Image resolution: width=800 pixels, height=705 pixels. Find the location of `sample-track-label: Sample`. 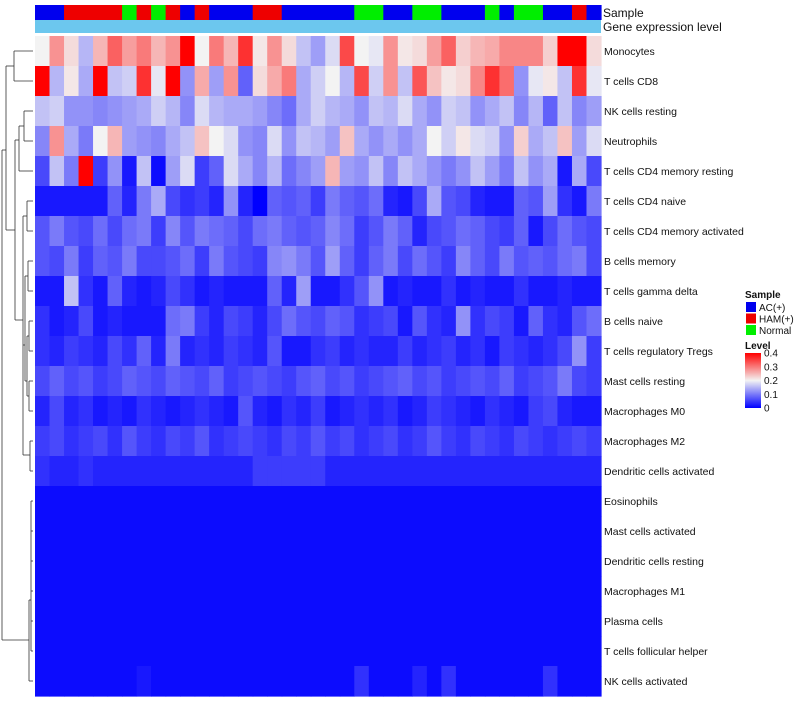

sample-track-label: Sample is located at coordinates (623, 13).